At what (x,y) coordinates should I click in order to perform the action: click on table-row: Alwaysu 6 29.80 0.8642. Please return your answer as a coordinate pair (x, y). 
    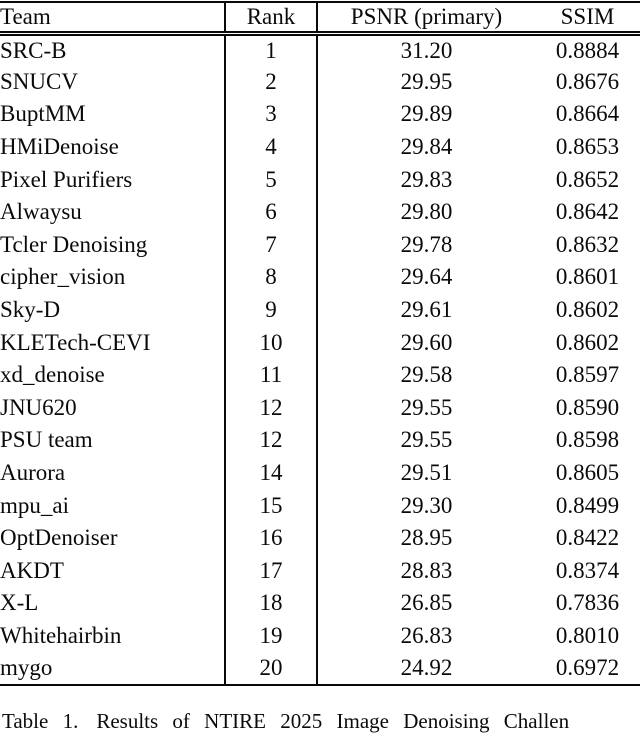
    Looking at the image, I should click on (320, 212).